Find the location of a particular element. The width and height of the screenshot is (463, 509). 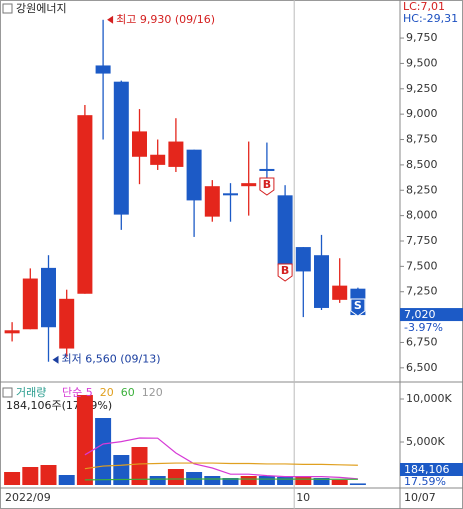

volume-legend-title: 거래량 is located at coordinates (31, 392).